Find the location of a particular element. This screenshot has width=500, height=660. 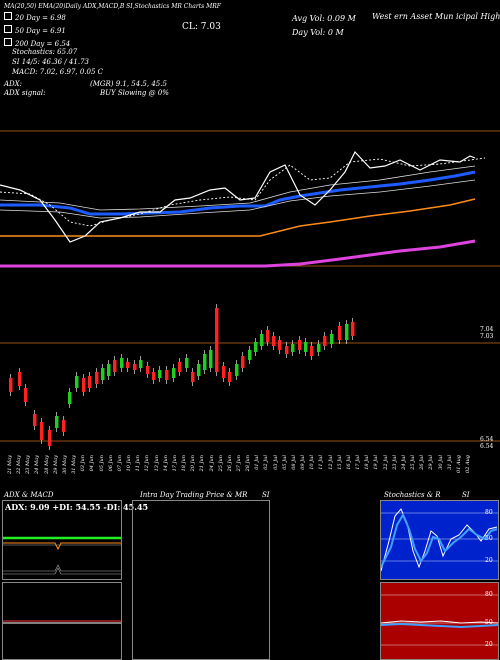

date-label: 06 Jun is located at coordinates (110, 463).